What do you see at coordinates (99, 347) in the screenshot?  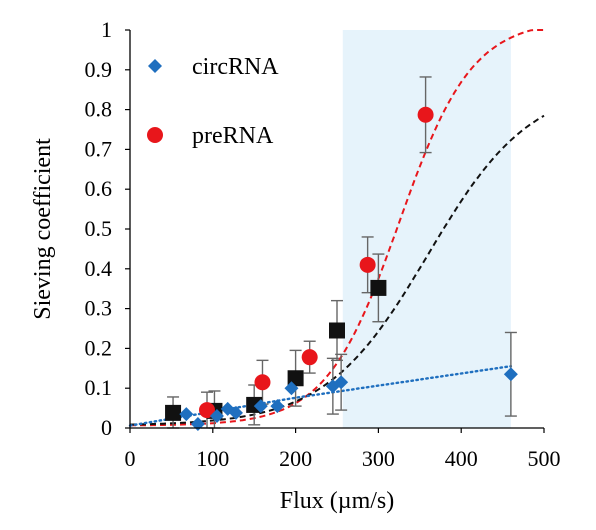 I see `y-tick-label: 0.2` at bounding box center [99, 347].